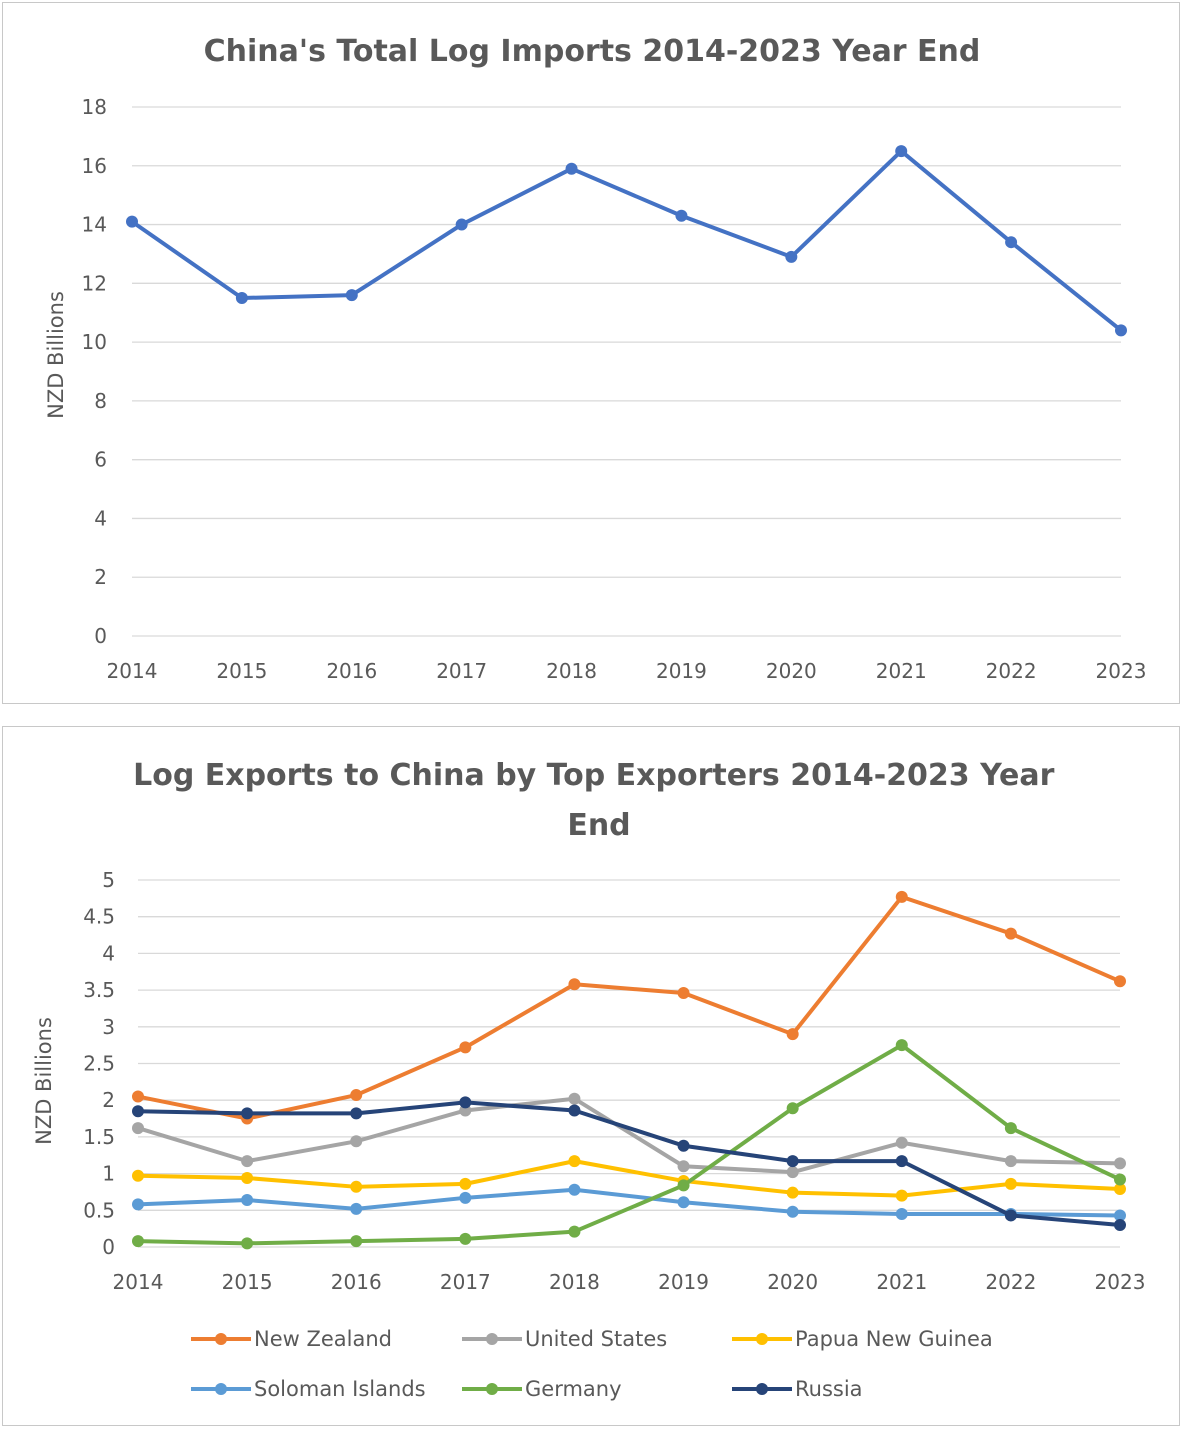 This screenshot has width=1200, height=1429. Describe the element at coordinates (629, 1282) in the screenshot. I see `x-tick-labels: 2014 2015 2016 2017 2018 2019 2020 2021 2022 2023` at that location.